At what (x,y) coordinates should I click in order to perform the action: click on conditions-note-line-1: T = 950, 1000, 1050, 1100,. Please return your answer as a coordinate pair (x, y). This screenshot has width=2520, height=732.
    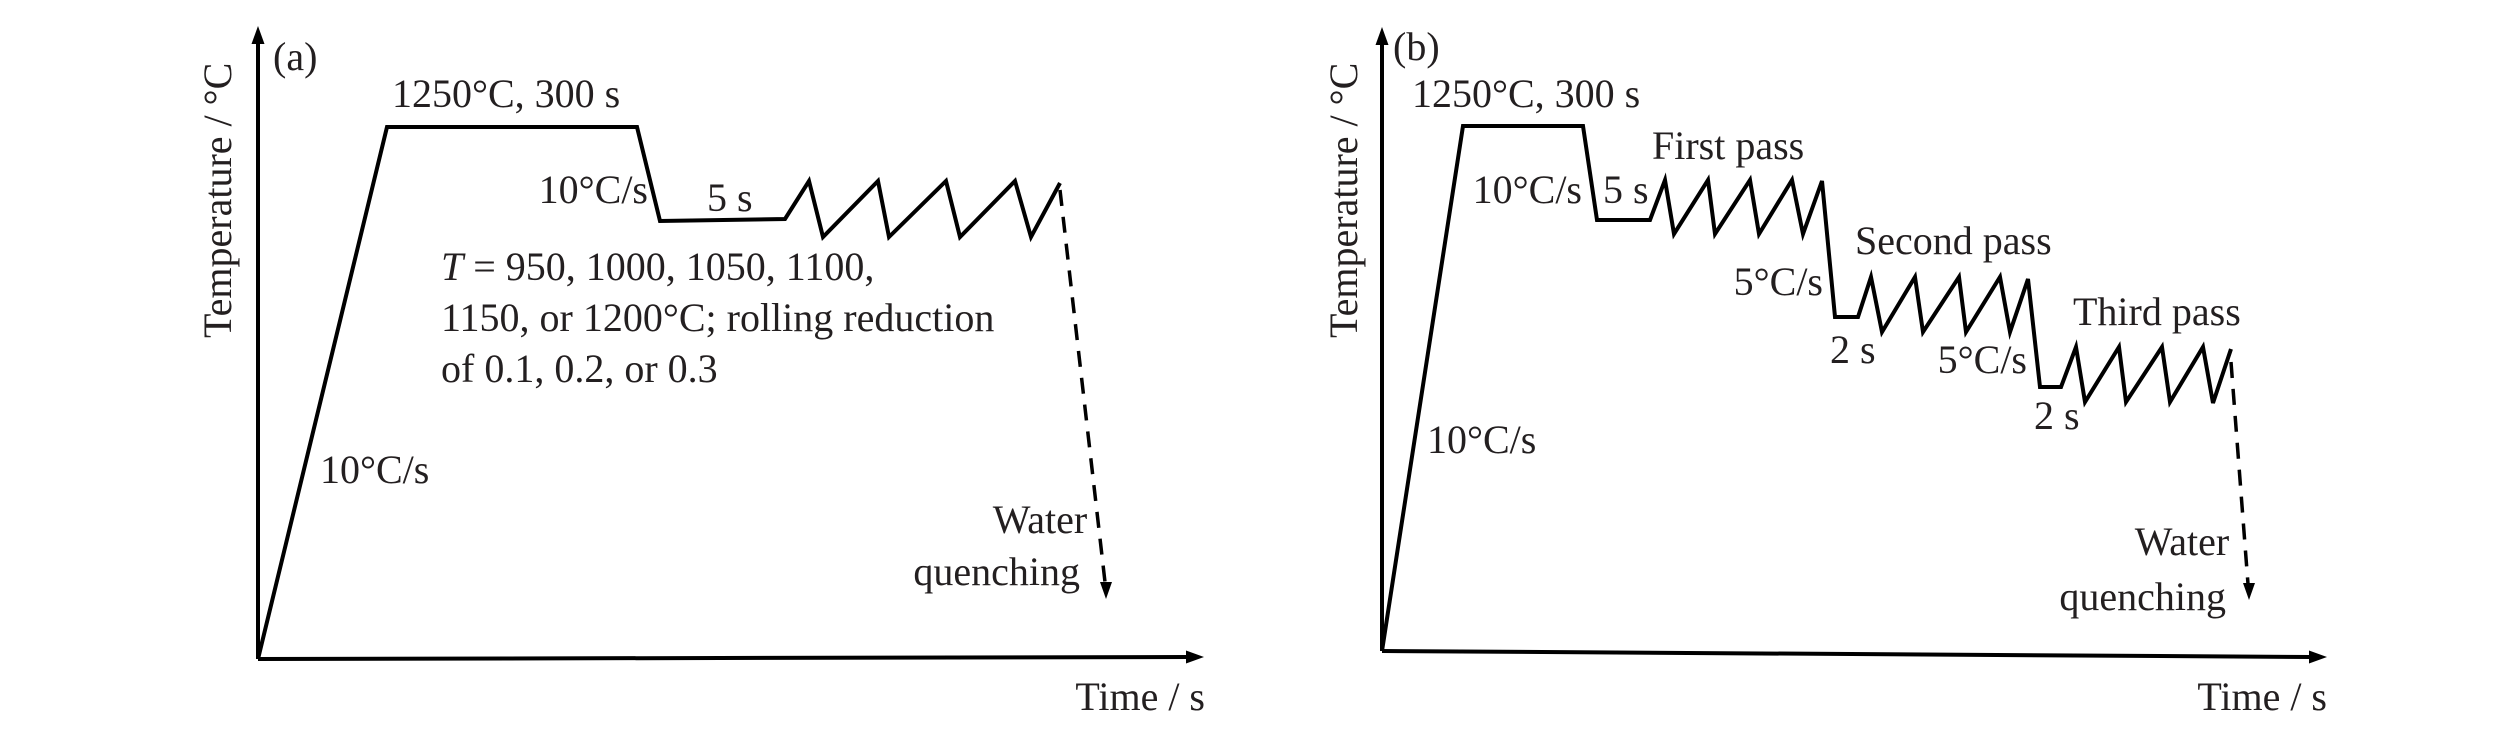
    Looking at the image, I should click on (657, 266).